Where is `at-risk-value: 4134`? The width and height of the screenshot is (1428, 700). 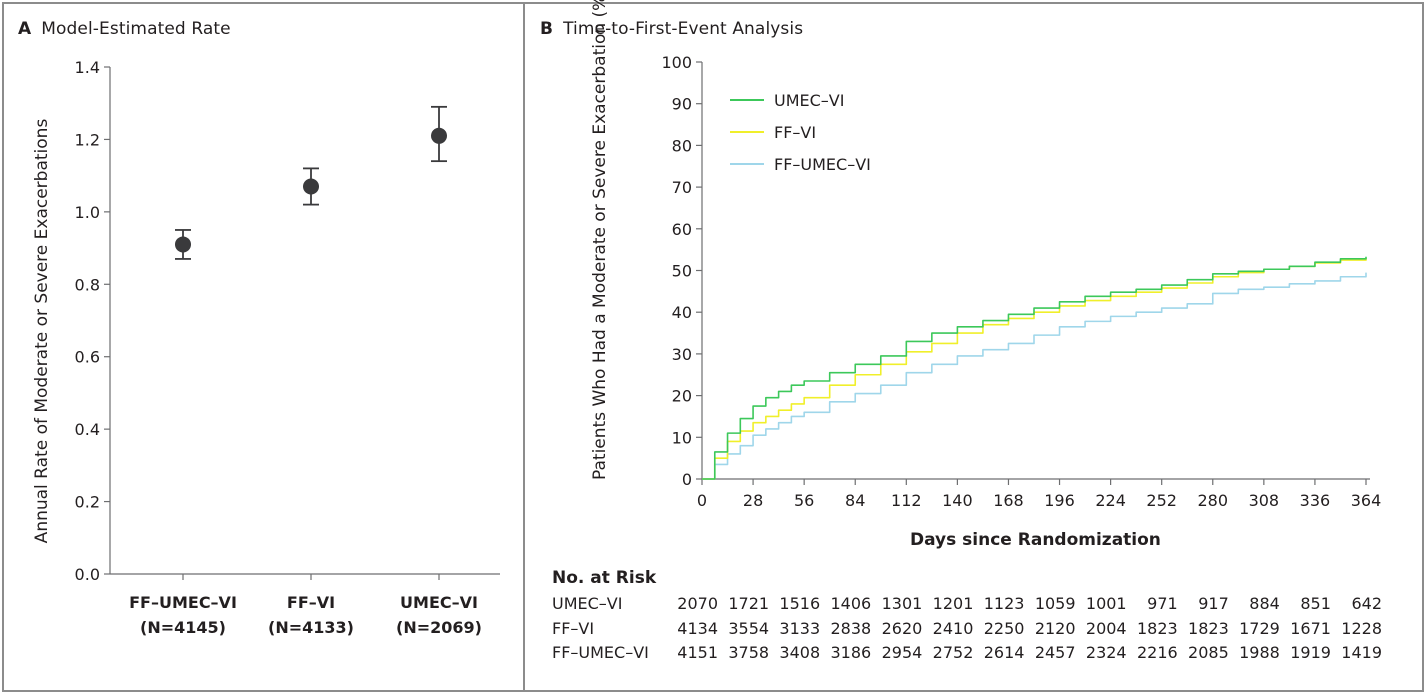 at-risk-value: 4134 is located at coordinates (697, 628).